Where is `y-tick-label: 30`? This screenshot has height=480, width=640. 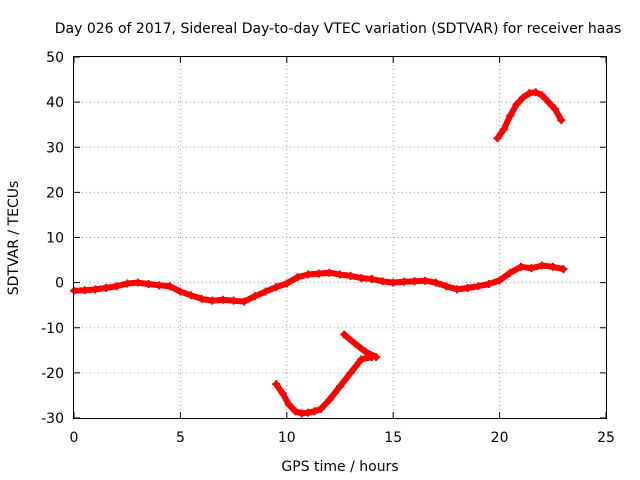 y-tick-label: 30 is located at coordinates (55, 148).